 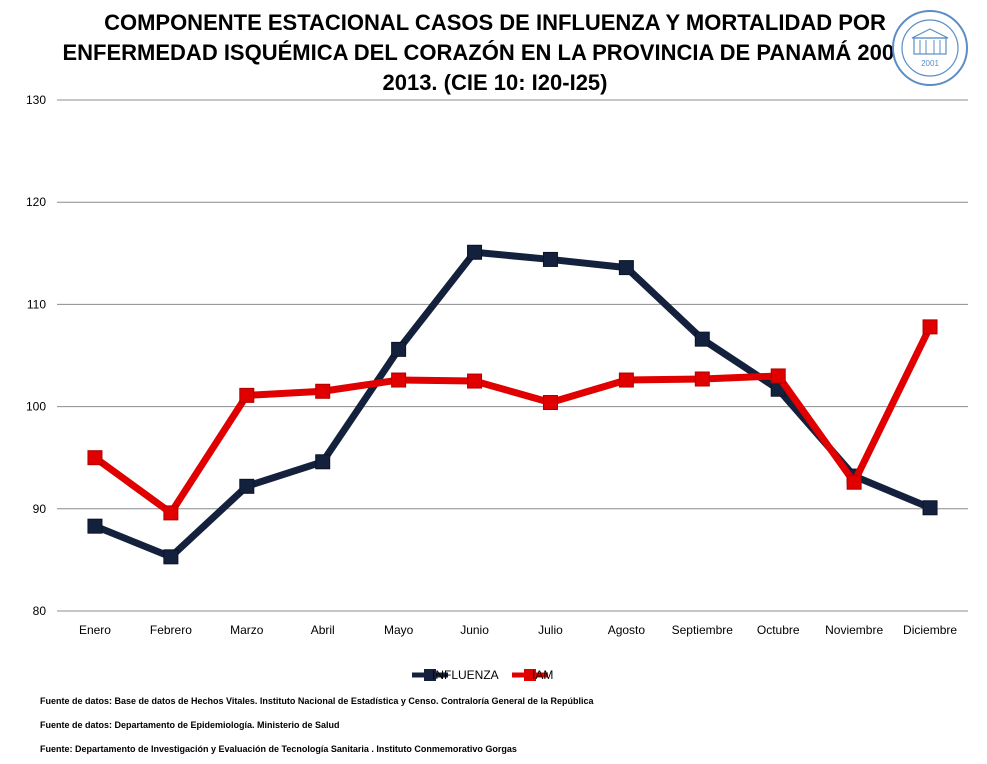 What do you see at coordinates (40, 611) in the screenshot?
I see `y-tick-label: 80` at bounding box center [40, 611].